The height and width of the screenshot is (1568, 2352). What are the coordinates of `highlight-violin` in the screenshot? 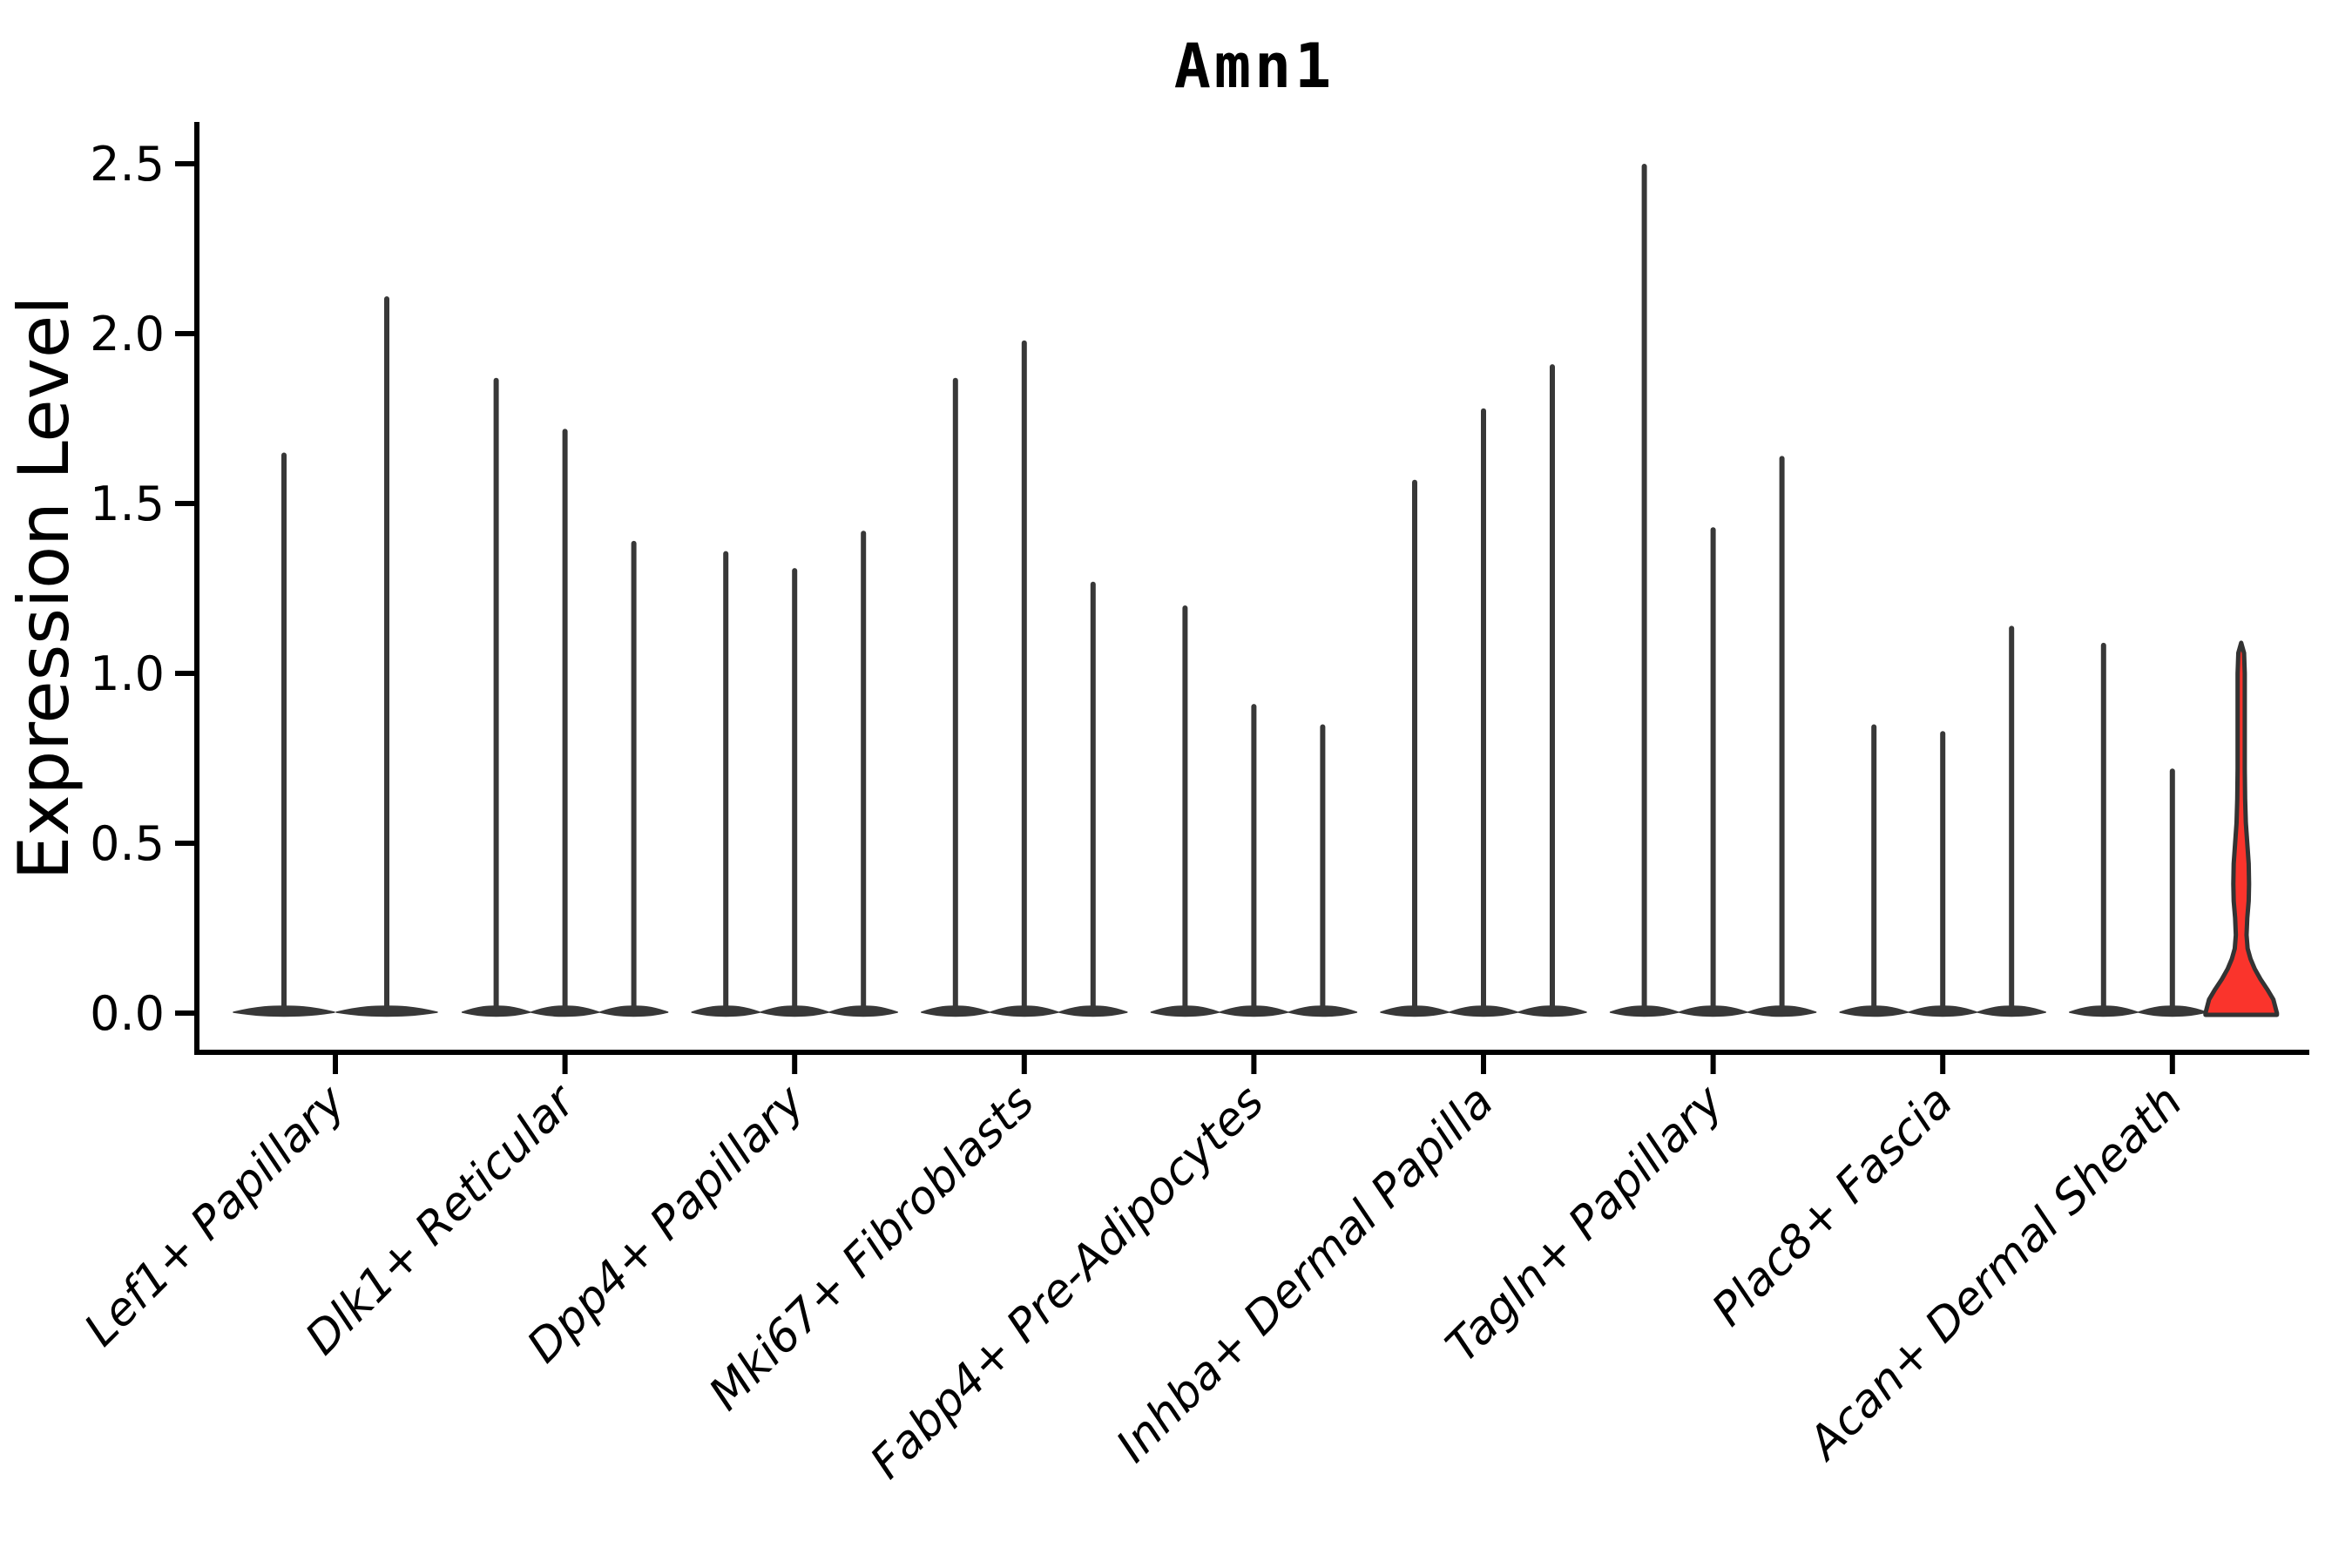 It's located at (2241, 829).